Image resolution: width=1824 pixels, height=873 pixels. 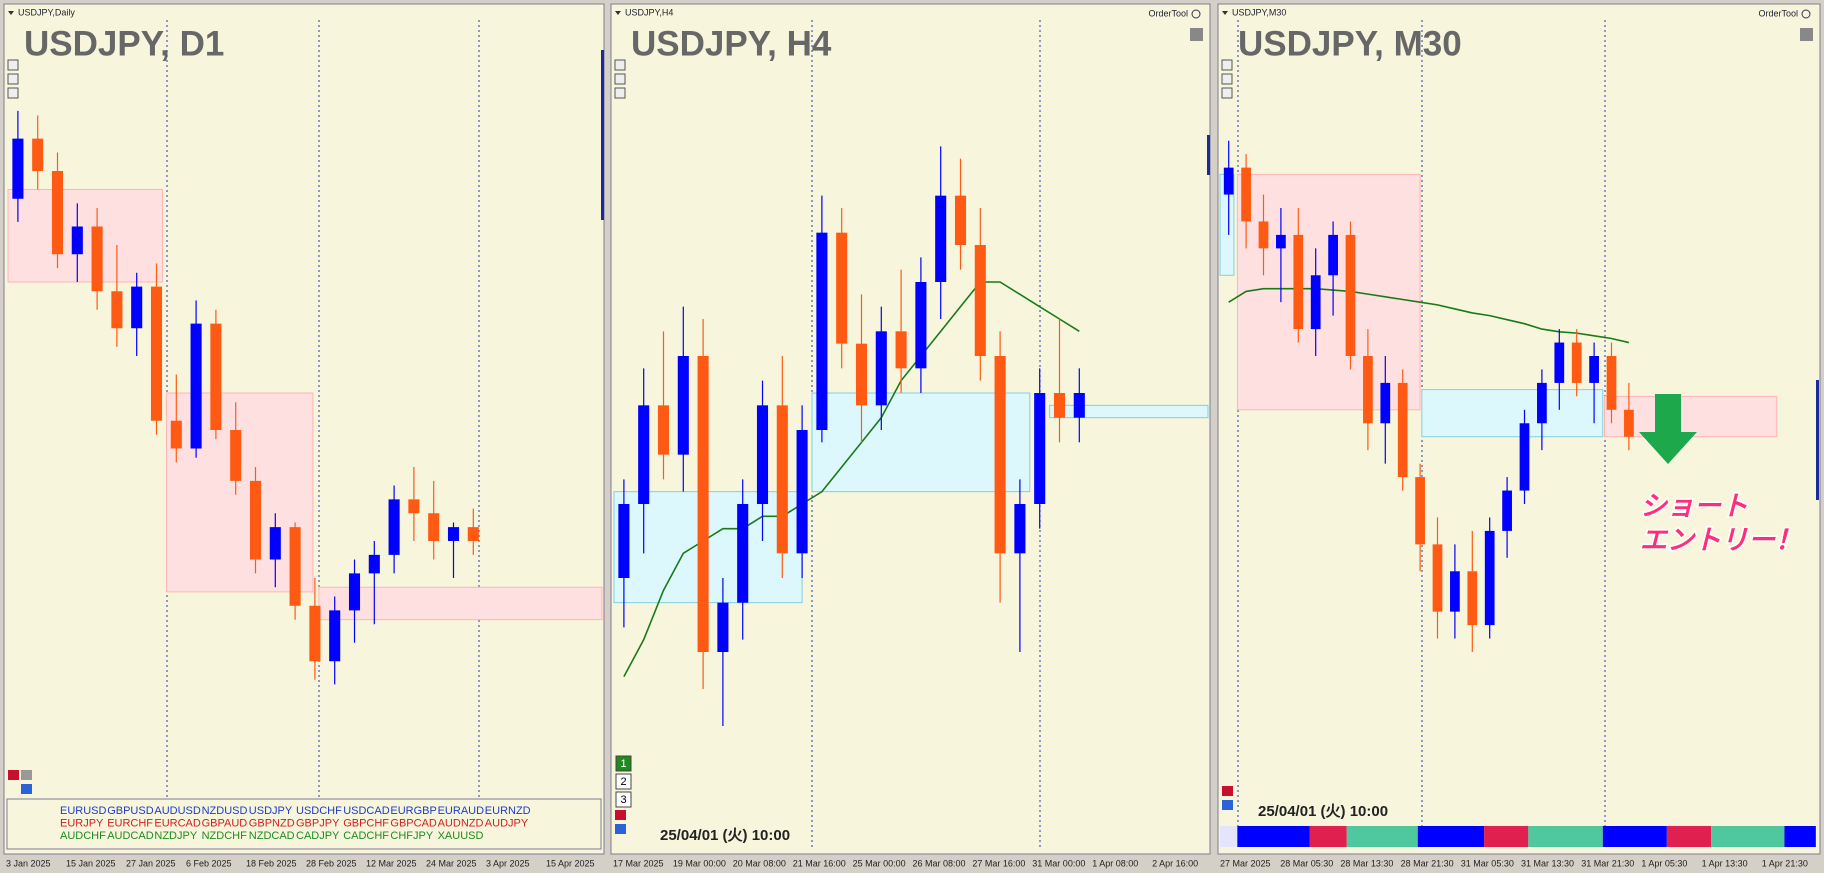 I want to click on symbol: USDJPY, so click(x=271, y=811).